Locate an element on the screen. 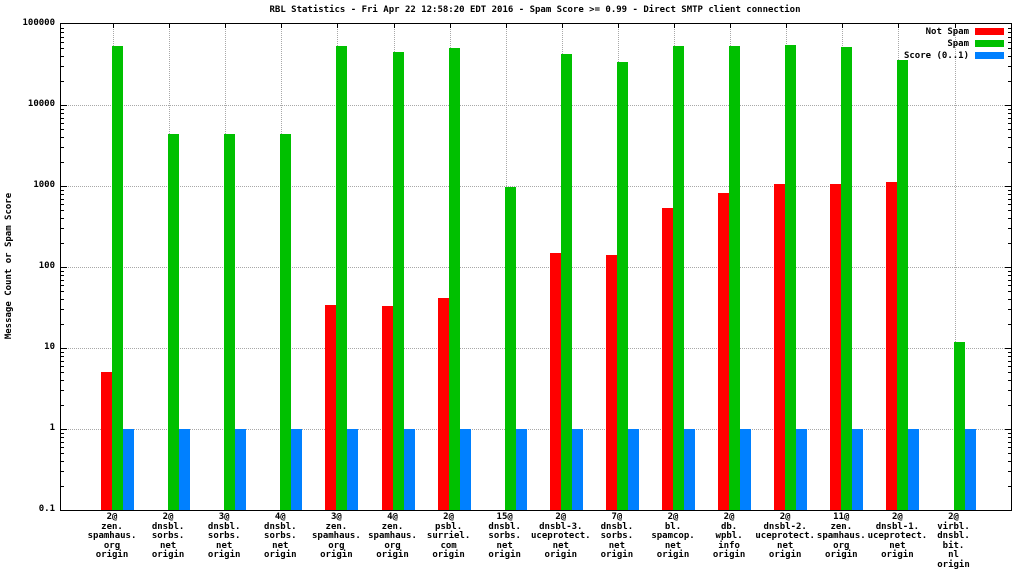  x-tick-label-line: uceprotect. is located at coordinates (897, 536).